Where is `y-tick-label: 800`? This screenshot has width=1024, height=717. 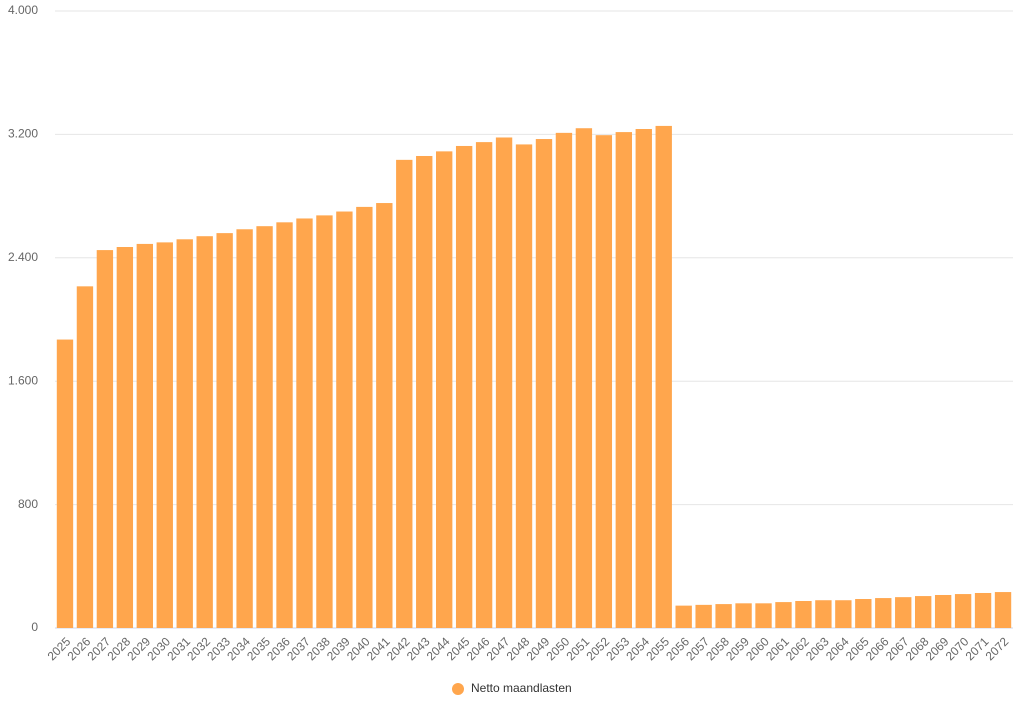
y-tick-label: 800 is located at coordinates (28, 504).